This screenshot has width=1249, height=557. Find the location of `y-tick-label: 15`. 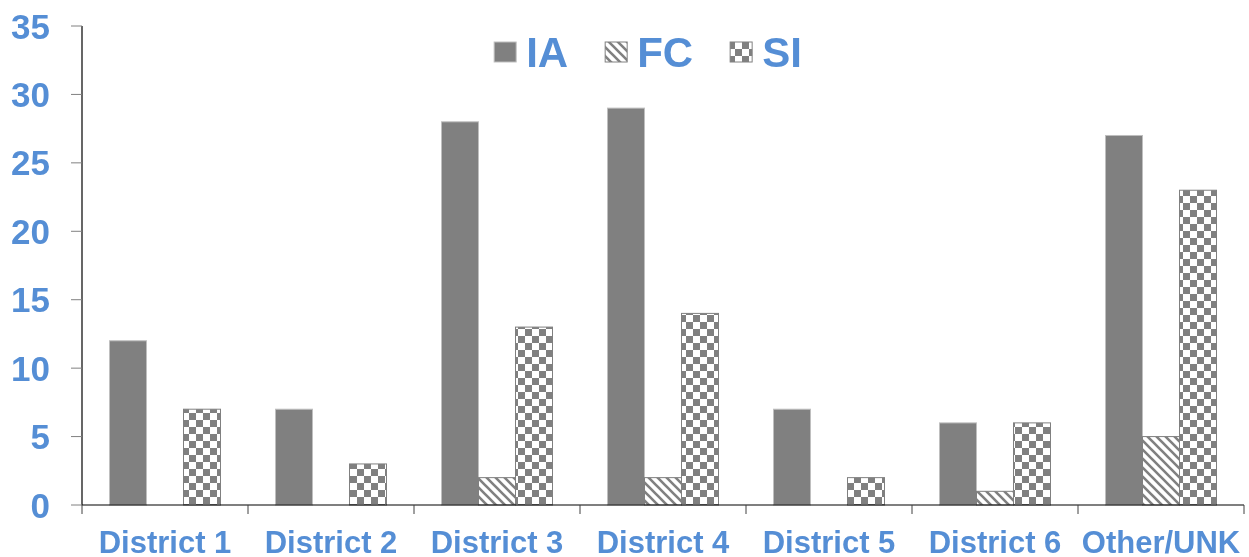

y-tick-label: 15 is located at coordinates (30, 300).